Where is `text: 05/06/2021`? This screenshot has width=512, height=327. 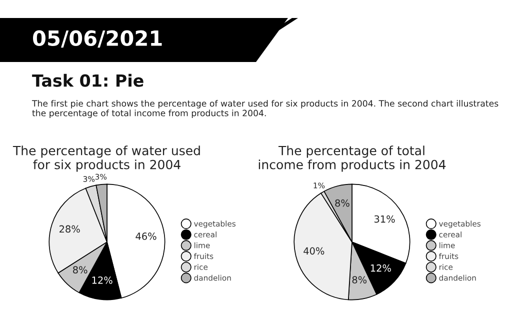
text: 05/06/2021 is located at coordinates (97, 39).